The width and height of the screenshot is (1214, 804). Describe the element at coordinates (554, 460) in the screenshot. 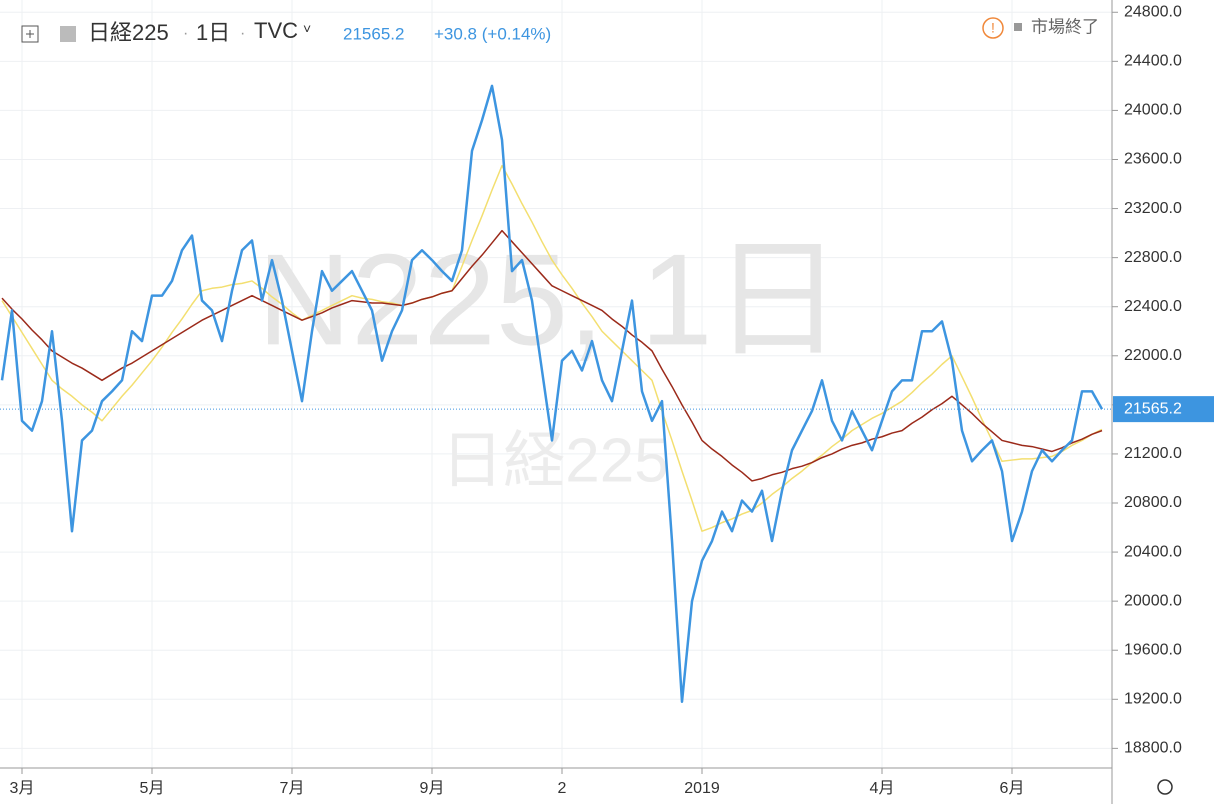

I see `watermark-sub: 日経225` at that location.